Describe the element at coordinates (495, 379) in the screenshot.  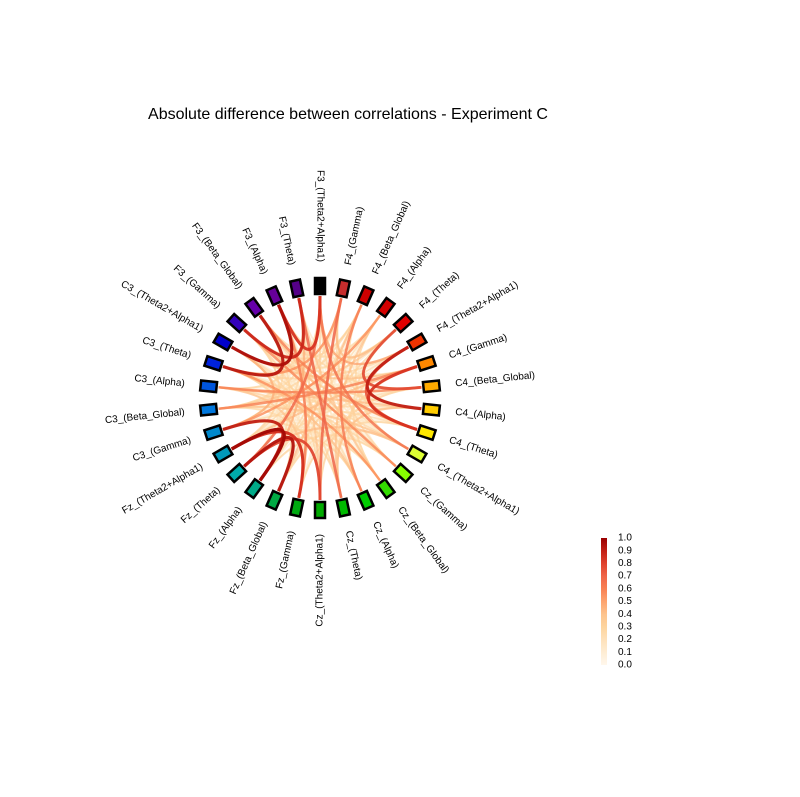
I see `node-label-7: C4_(Beta_Global)` at that location.